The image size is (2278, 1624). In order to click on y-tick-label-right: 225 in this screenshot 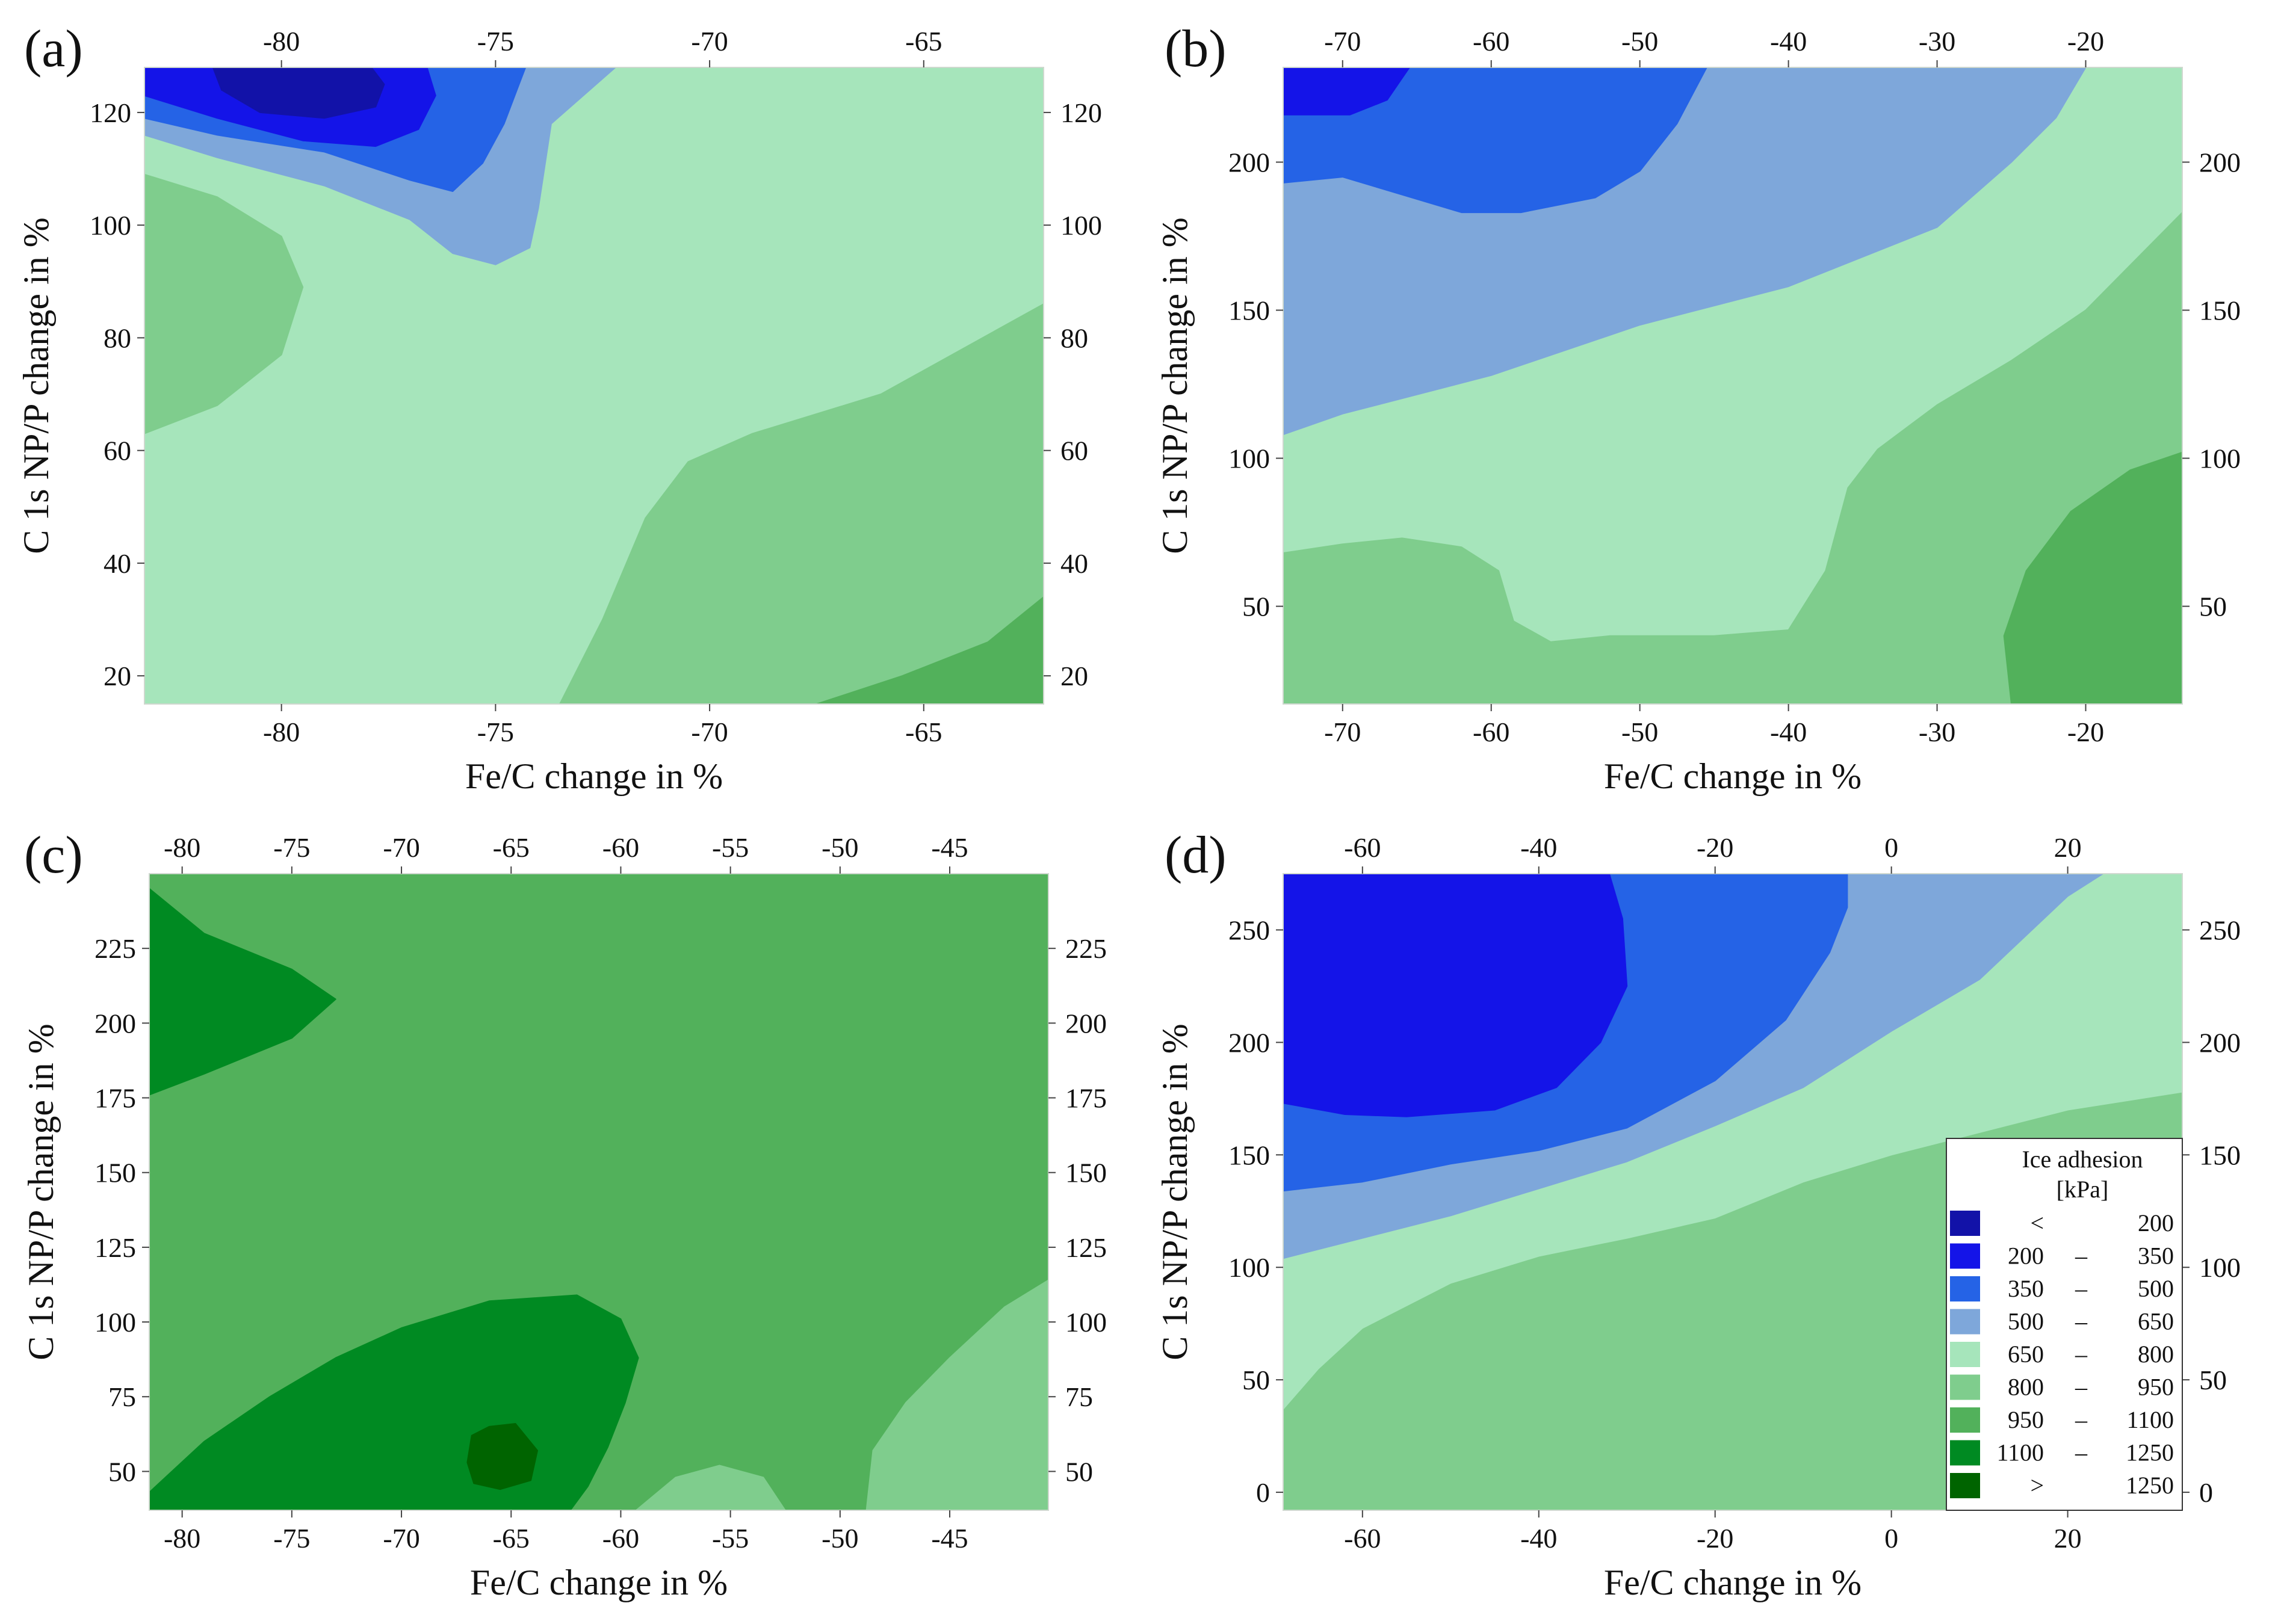, I will do `click(1086, 948)`.